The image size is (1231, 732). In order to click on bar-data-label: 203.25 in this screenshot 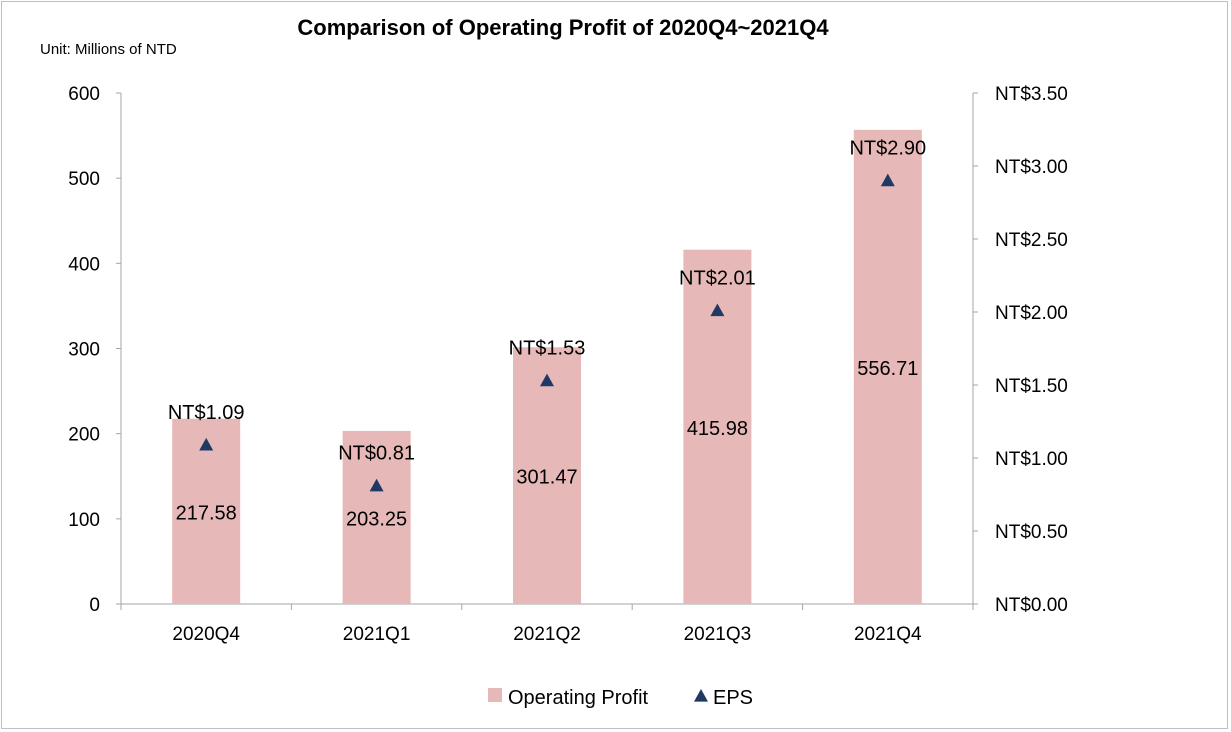, I will do `click(376, 519)`.